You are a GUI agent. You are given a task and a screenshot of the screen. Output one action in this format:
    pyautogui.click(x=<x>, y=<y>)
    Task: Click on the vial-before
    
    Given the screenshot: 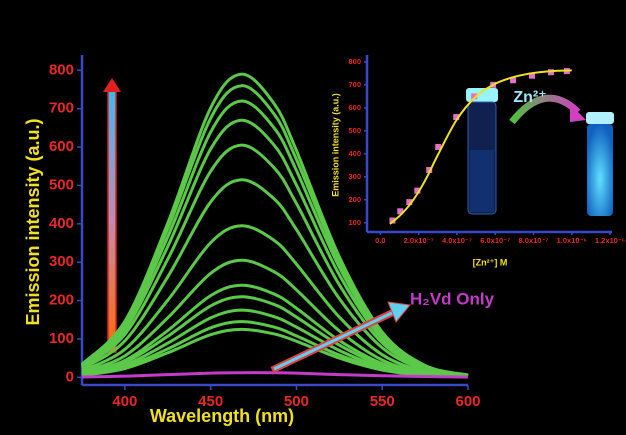 What is the action you would take?
    pyautogui.click(x=482, y=151)
    